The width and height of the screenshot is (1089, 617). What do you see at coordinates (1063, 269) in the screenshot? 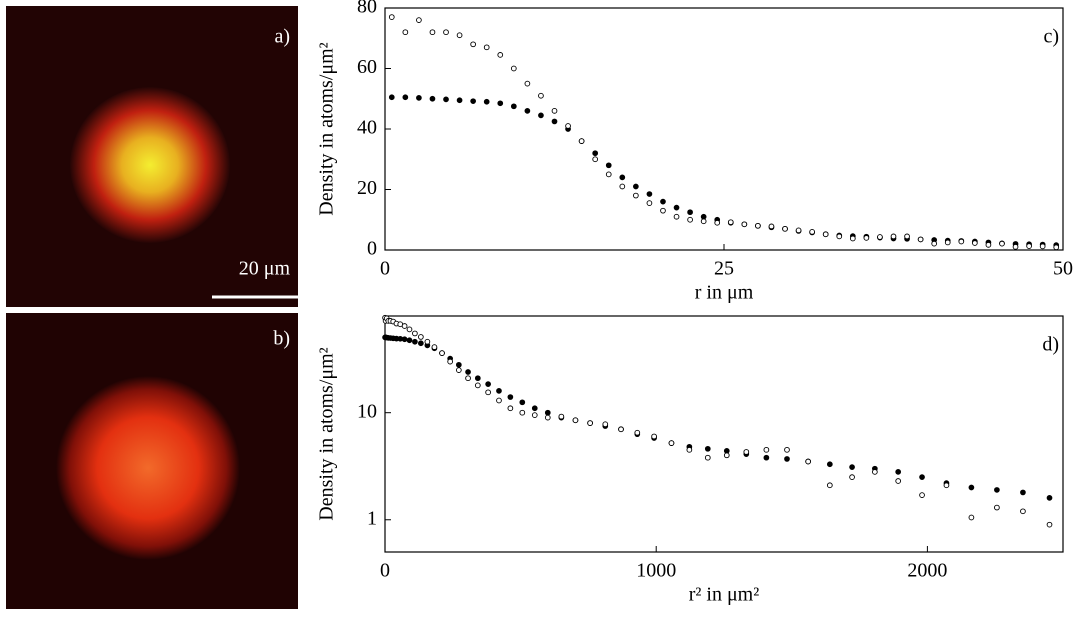
I see `x-tick-label: 50` at bounding box center [1063, 269].